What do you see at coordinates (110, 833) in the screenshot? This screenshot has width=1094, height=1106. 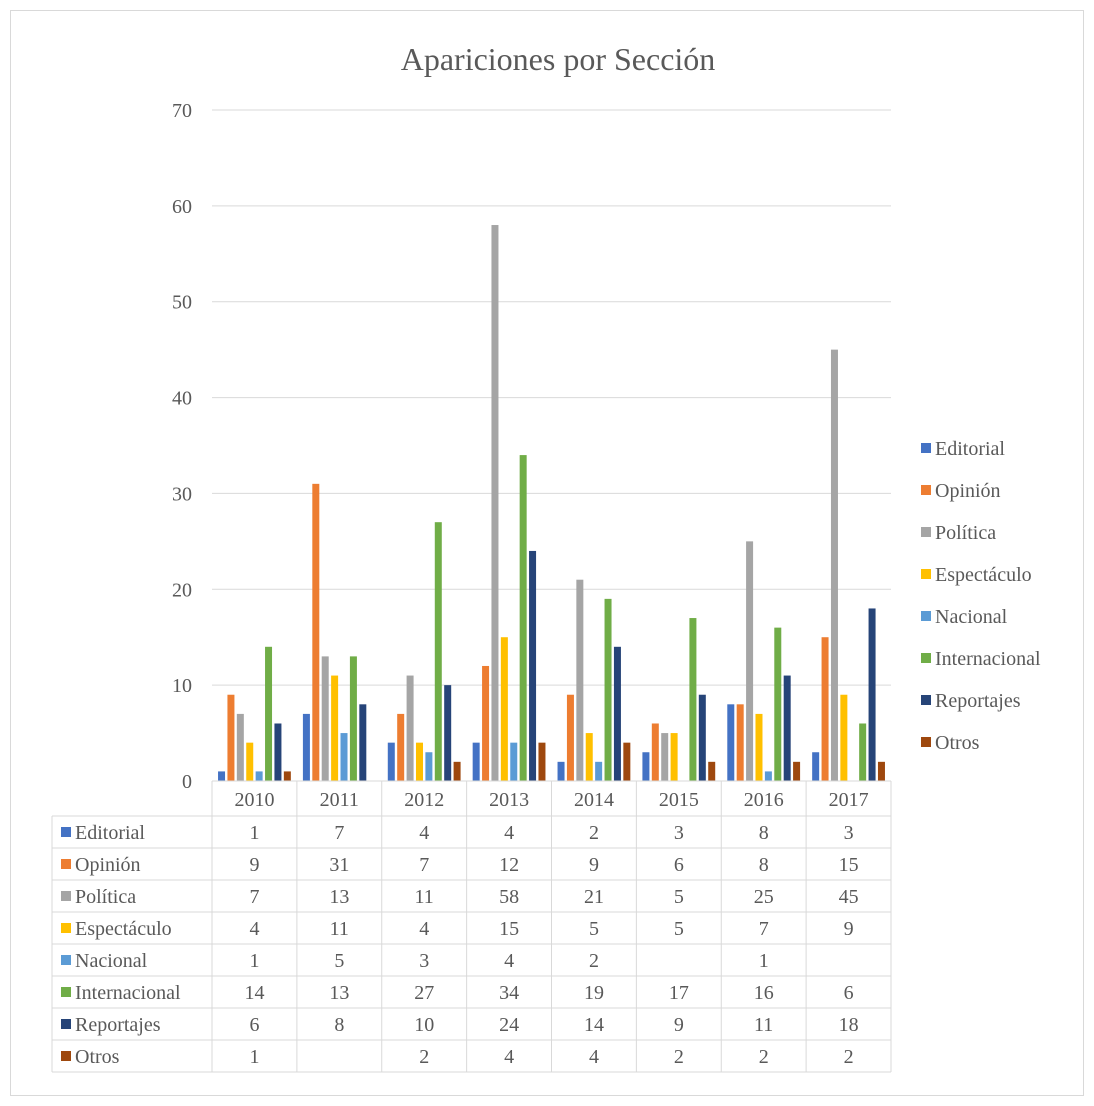 I see `table-row-label: Editorial` at bounding box center [110, 833].